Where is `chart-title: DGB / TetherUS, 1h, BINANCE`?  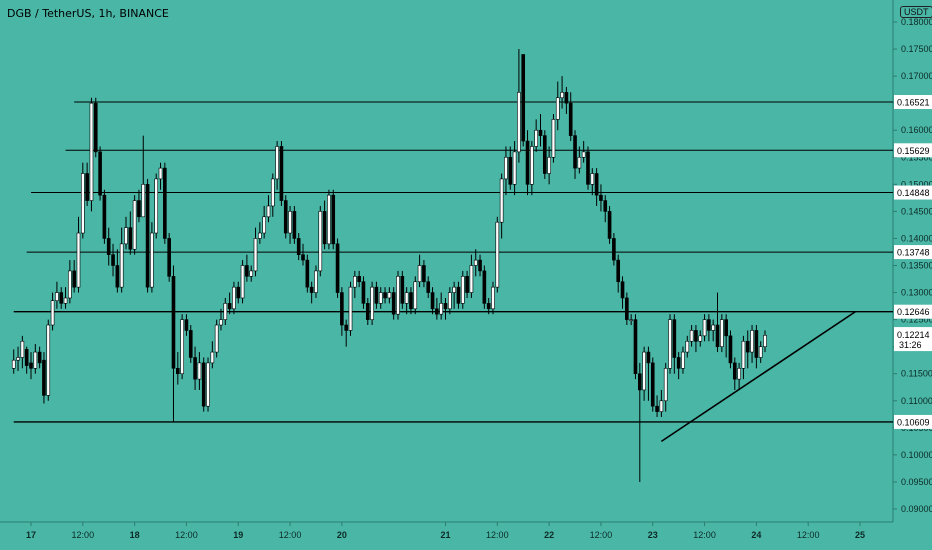 chart-title: DGB / TetherUS, 1h, BINANCE is located at coordinates (88, 13).